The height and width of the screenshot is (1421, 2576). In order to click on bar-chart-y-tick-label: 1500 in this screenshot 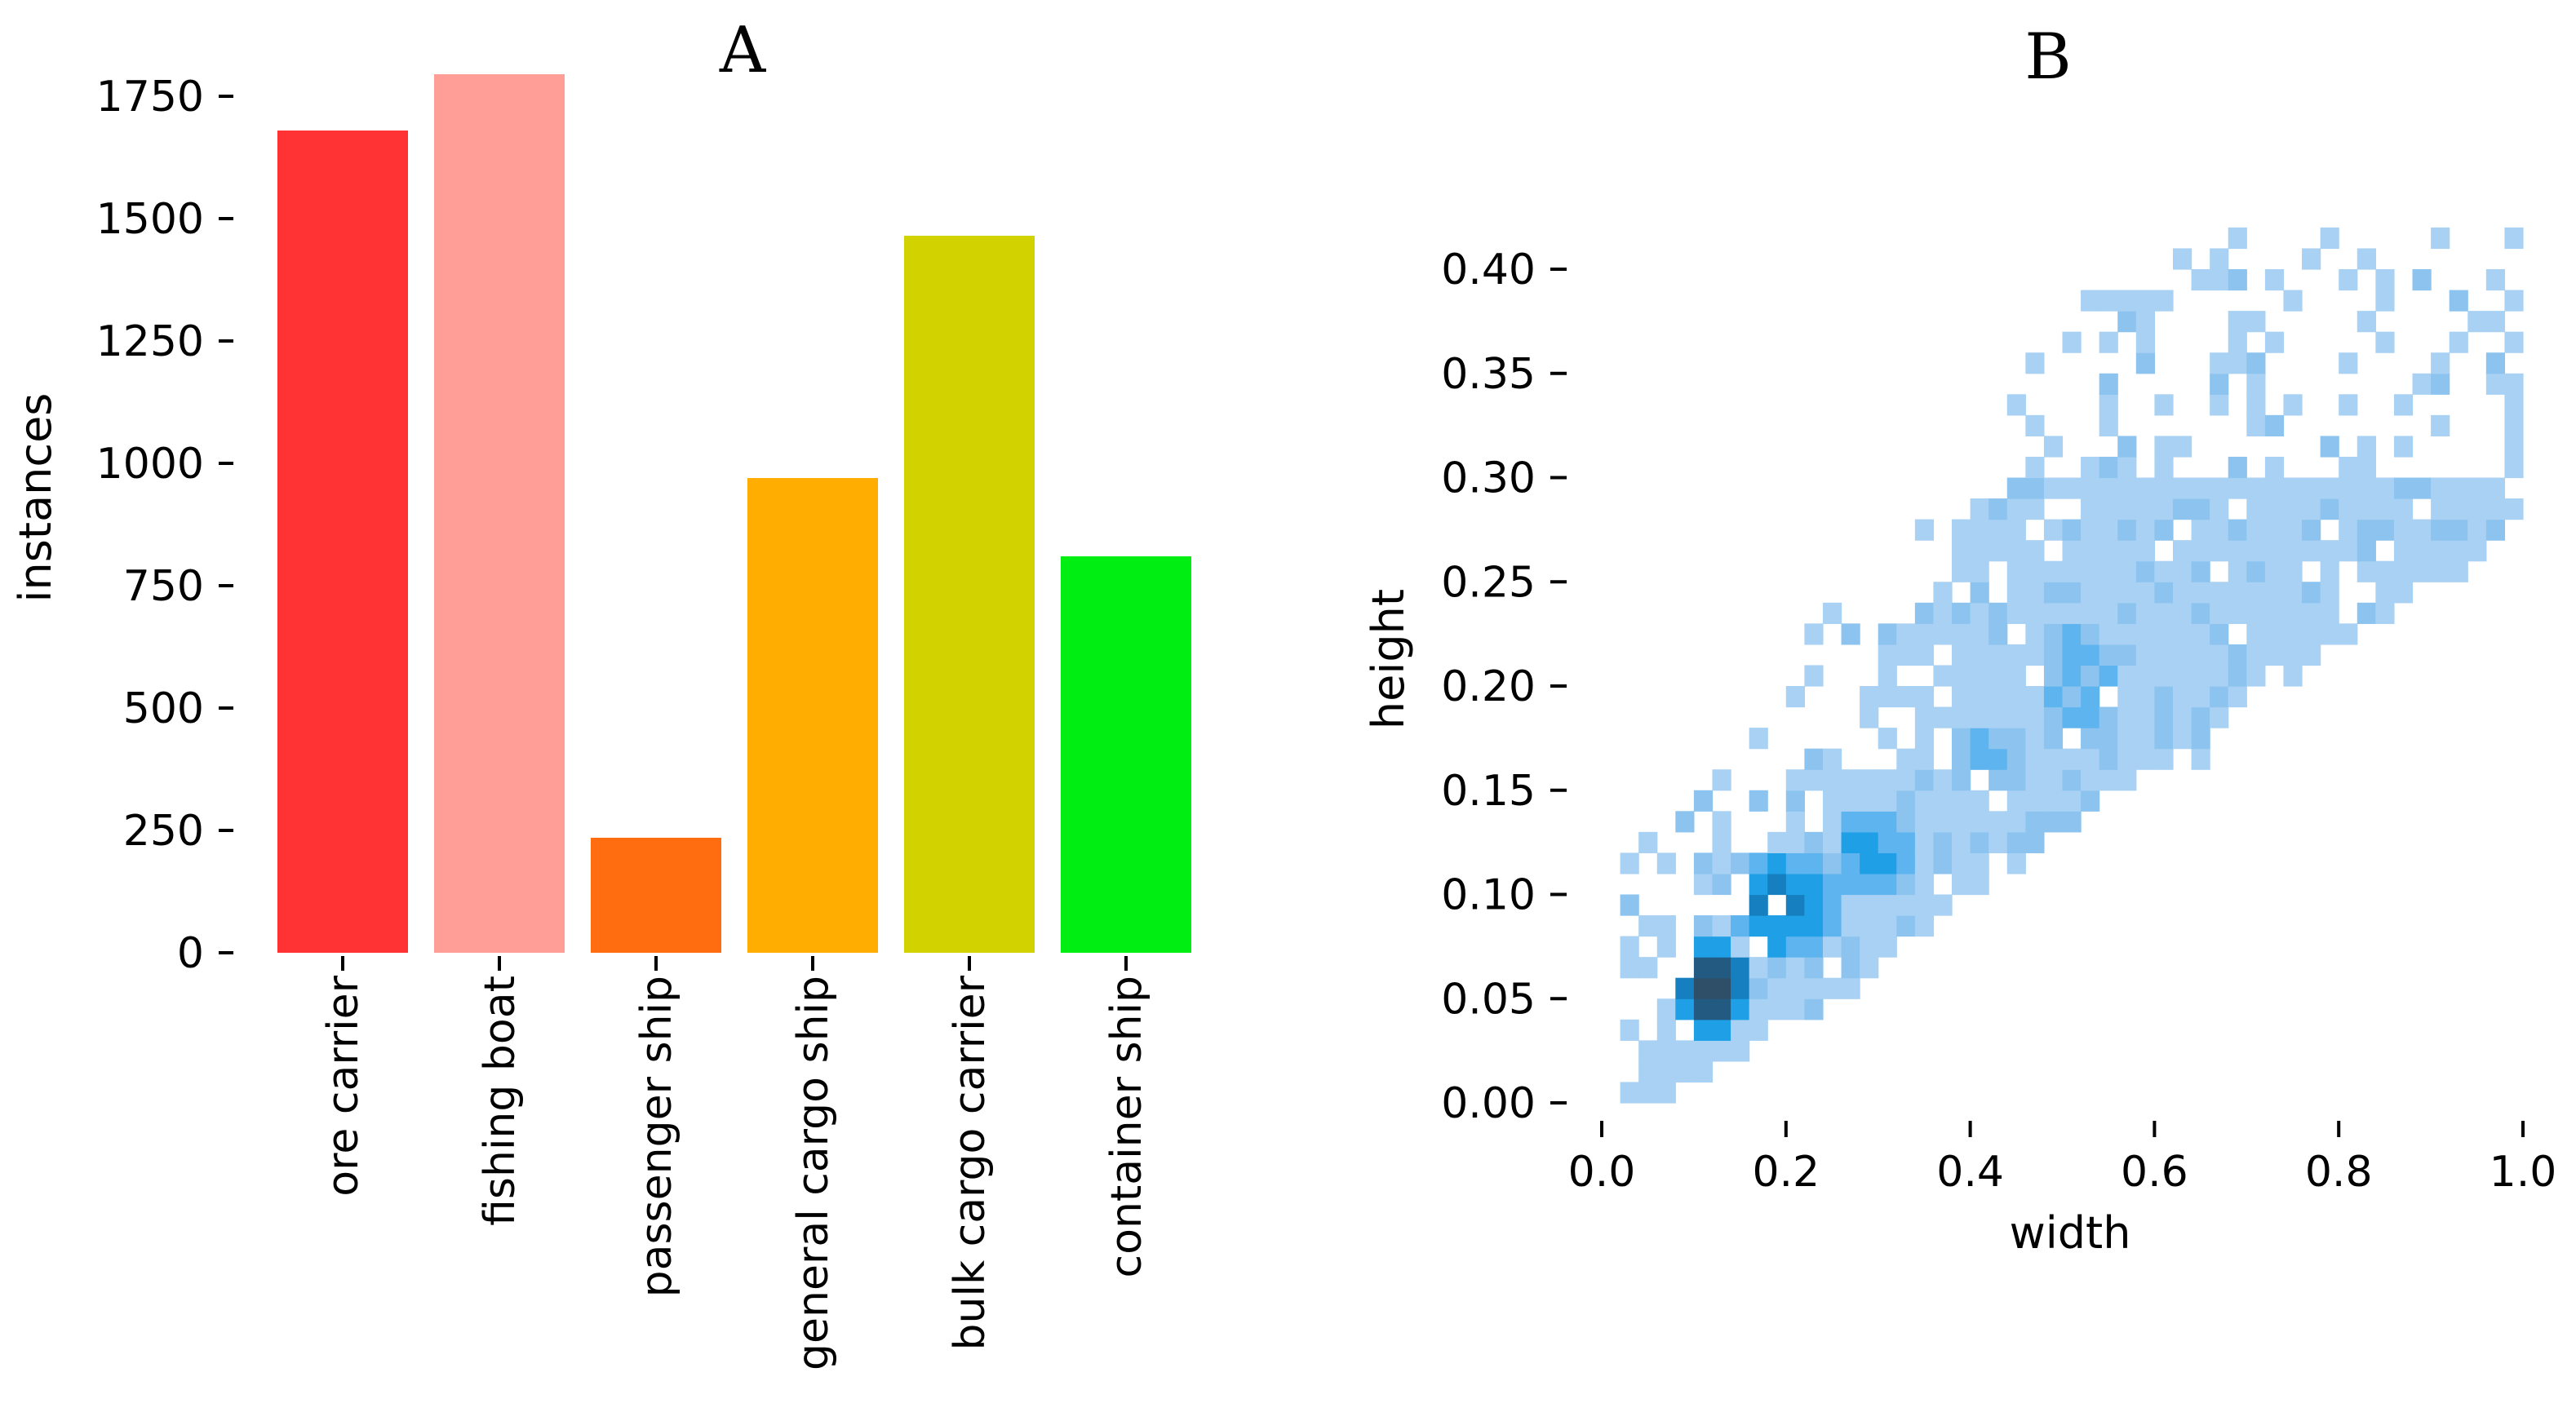, I will do `click(150, 219)`.